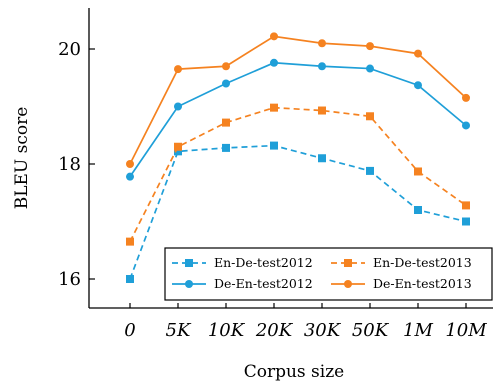 This screenshot has width=493, height=390. I want to click on y-ticks: 16 18 20, so click(76, 164).